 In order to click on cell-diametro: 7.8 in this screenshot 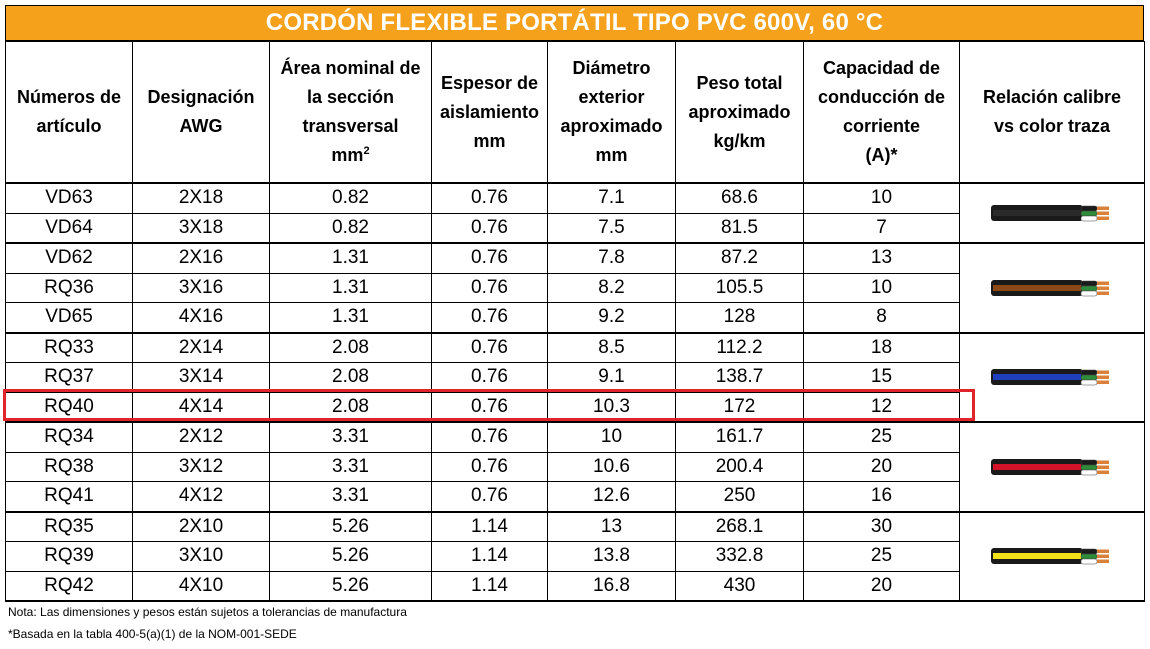, I will do `click(611, 257)`.